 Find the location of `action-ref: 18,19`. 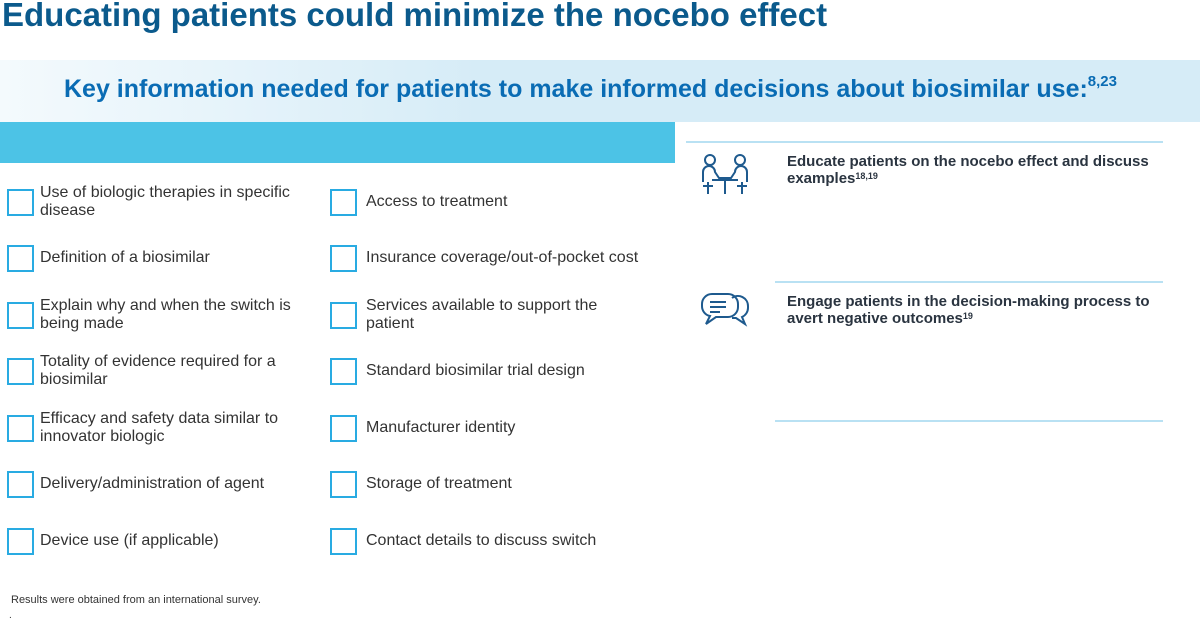

action-ref: 18,19 is located at coordinates (866, 176).